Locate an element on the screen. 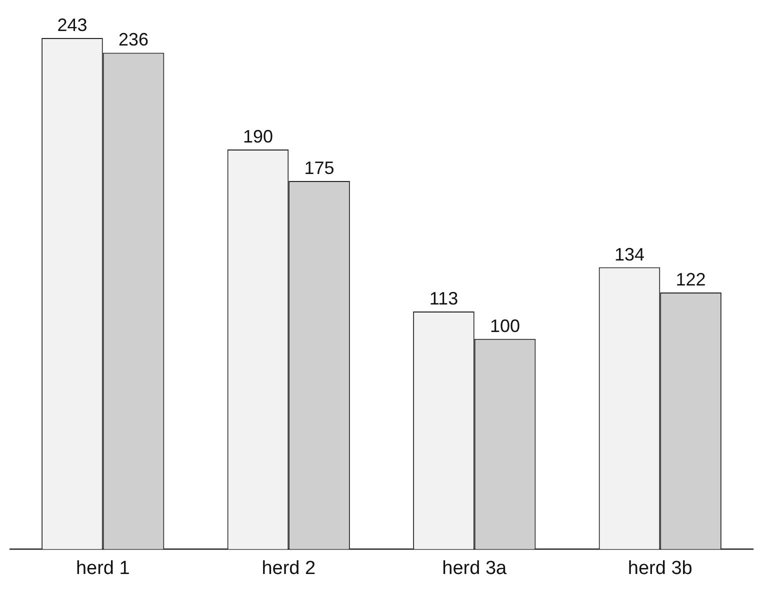  data-label: 236 is located at coordinates (133, 40).